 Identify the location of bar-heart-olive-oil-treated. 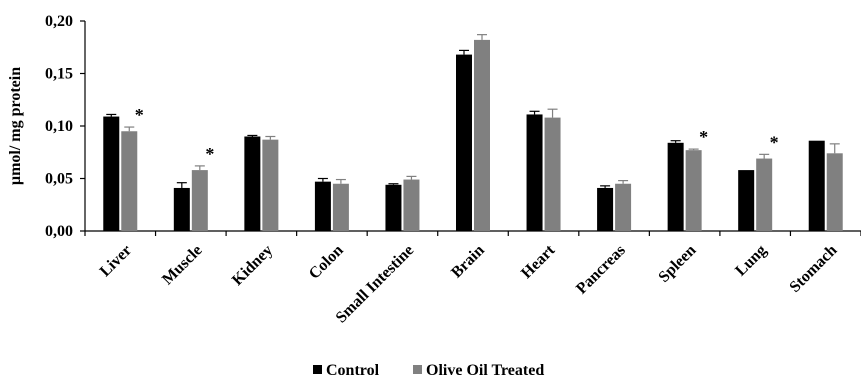
(552, 174).